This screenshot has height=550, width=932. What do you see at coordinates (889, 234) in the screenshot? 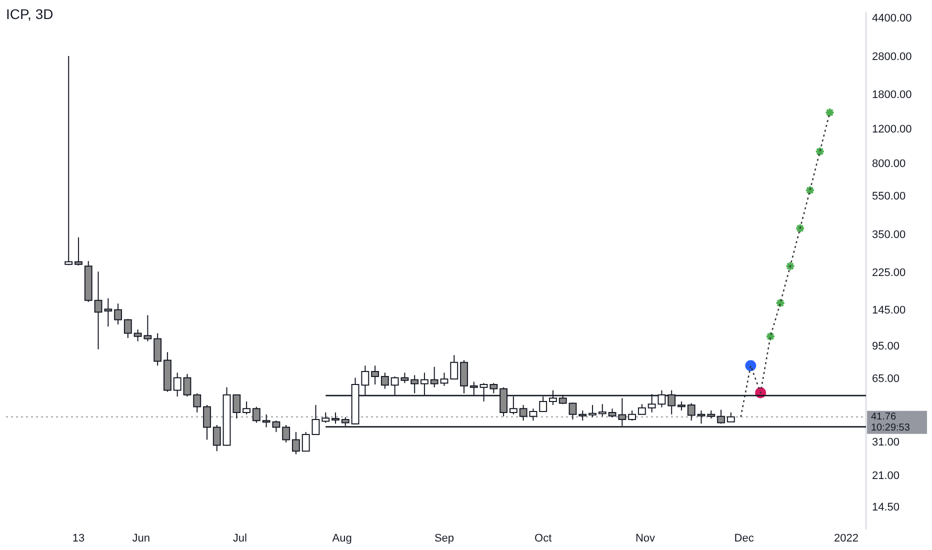
I see `y-tick-label: 350.00` at bounding box center [889, 234].